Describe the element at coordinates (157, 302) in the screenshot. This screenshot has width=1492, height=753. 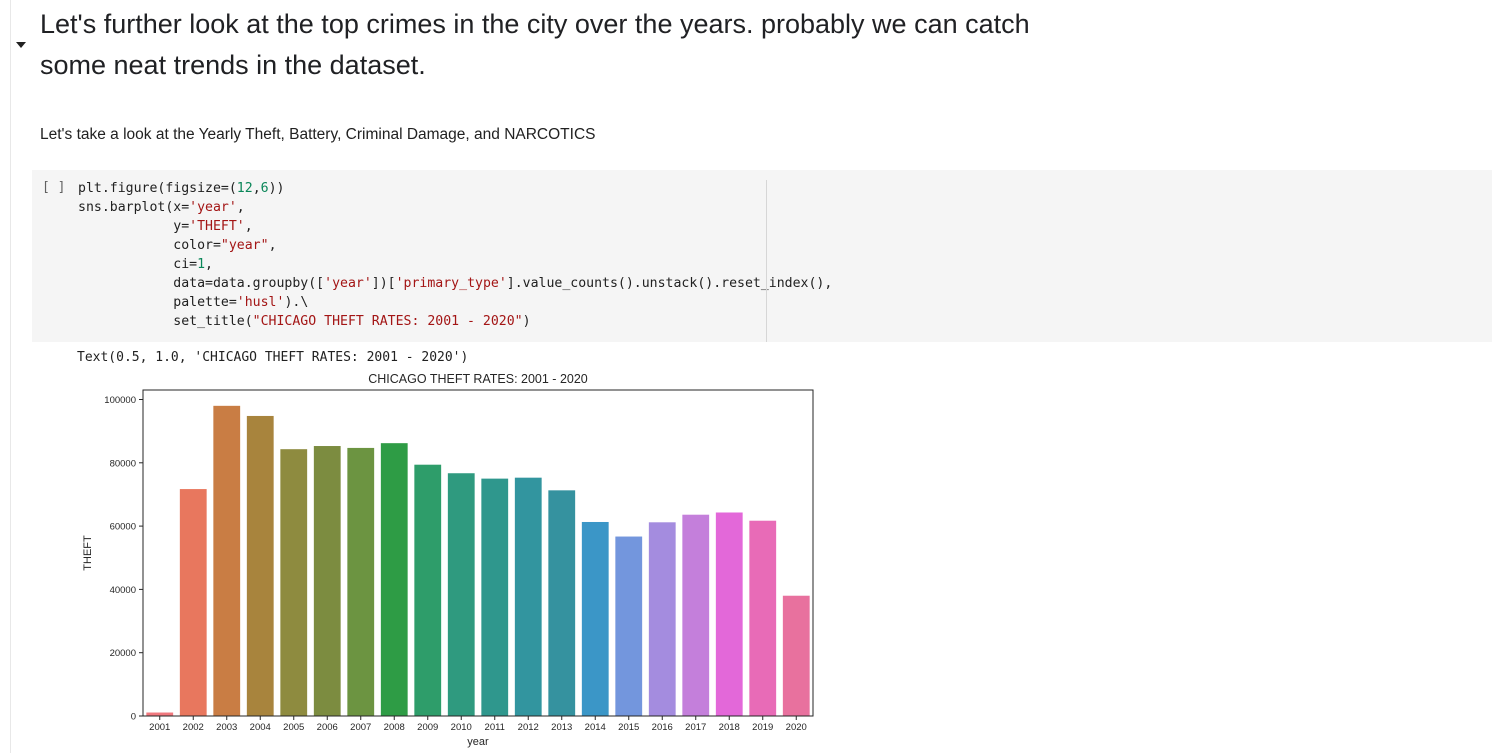
I see `code-token: palette=` at that location.